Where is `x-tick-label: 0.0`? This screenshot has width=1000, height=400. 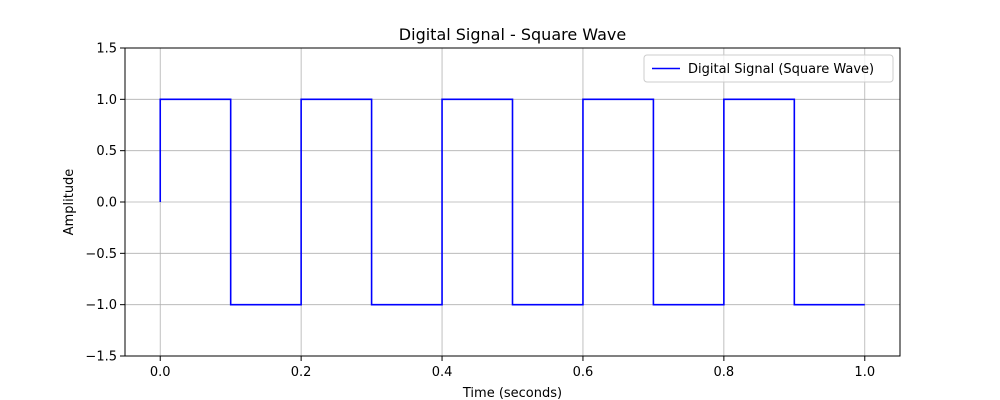
x-tick-label: 0.0 is located at coordinates (160, 372).